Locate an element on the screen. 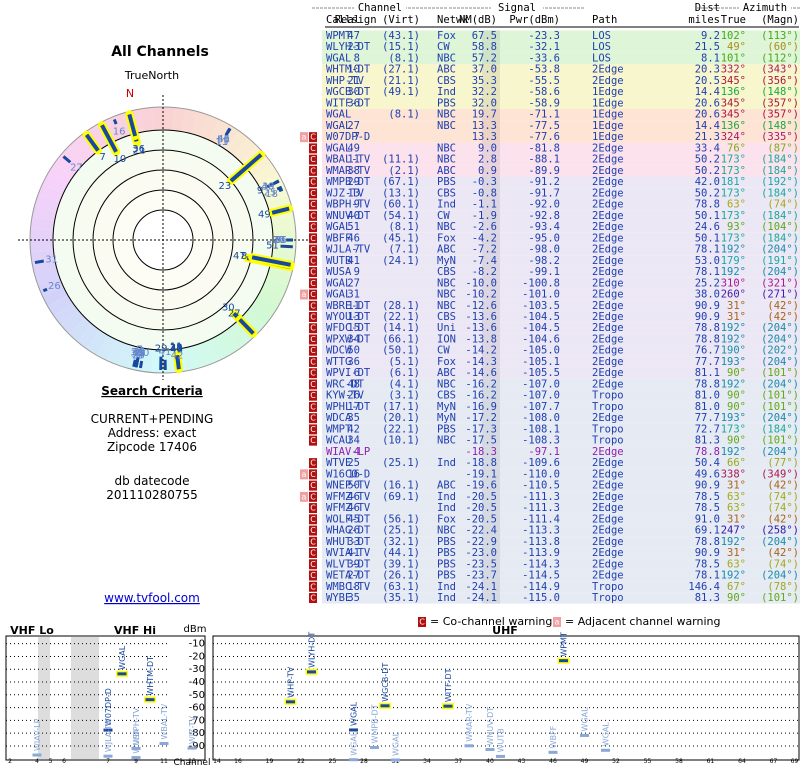 The image size is (800, 768). table-cell: -107.0 is located at coordinates (541, 396).